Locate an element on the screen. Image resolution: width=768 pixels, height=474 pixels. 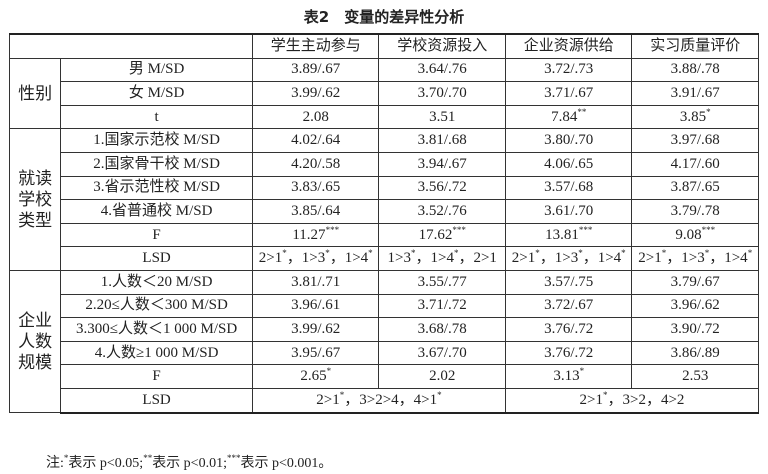
data-cell: 3.86/.89 is located at coordinates (695, 353).